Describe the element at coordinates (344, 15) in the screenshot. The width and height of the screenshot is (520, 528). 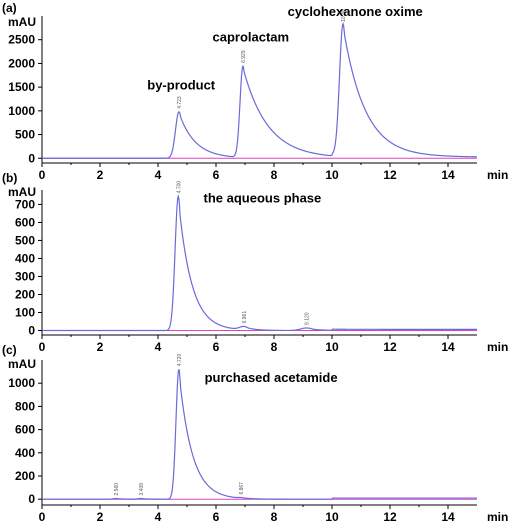
I see `retention-time-label: 10.38` at that location.